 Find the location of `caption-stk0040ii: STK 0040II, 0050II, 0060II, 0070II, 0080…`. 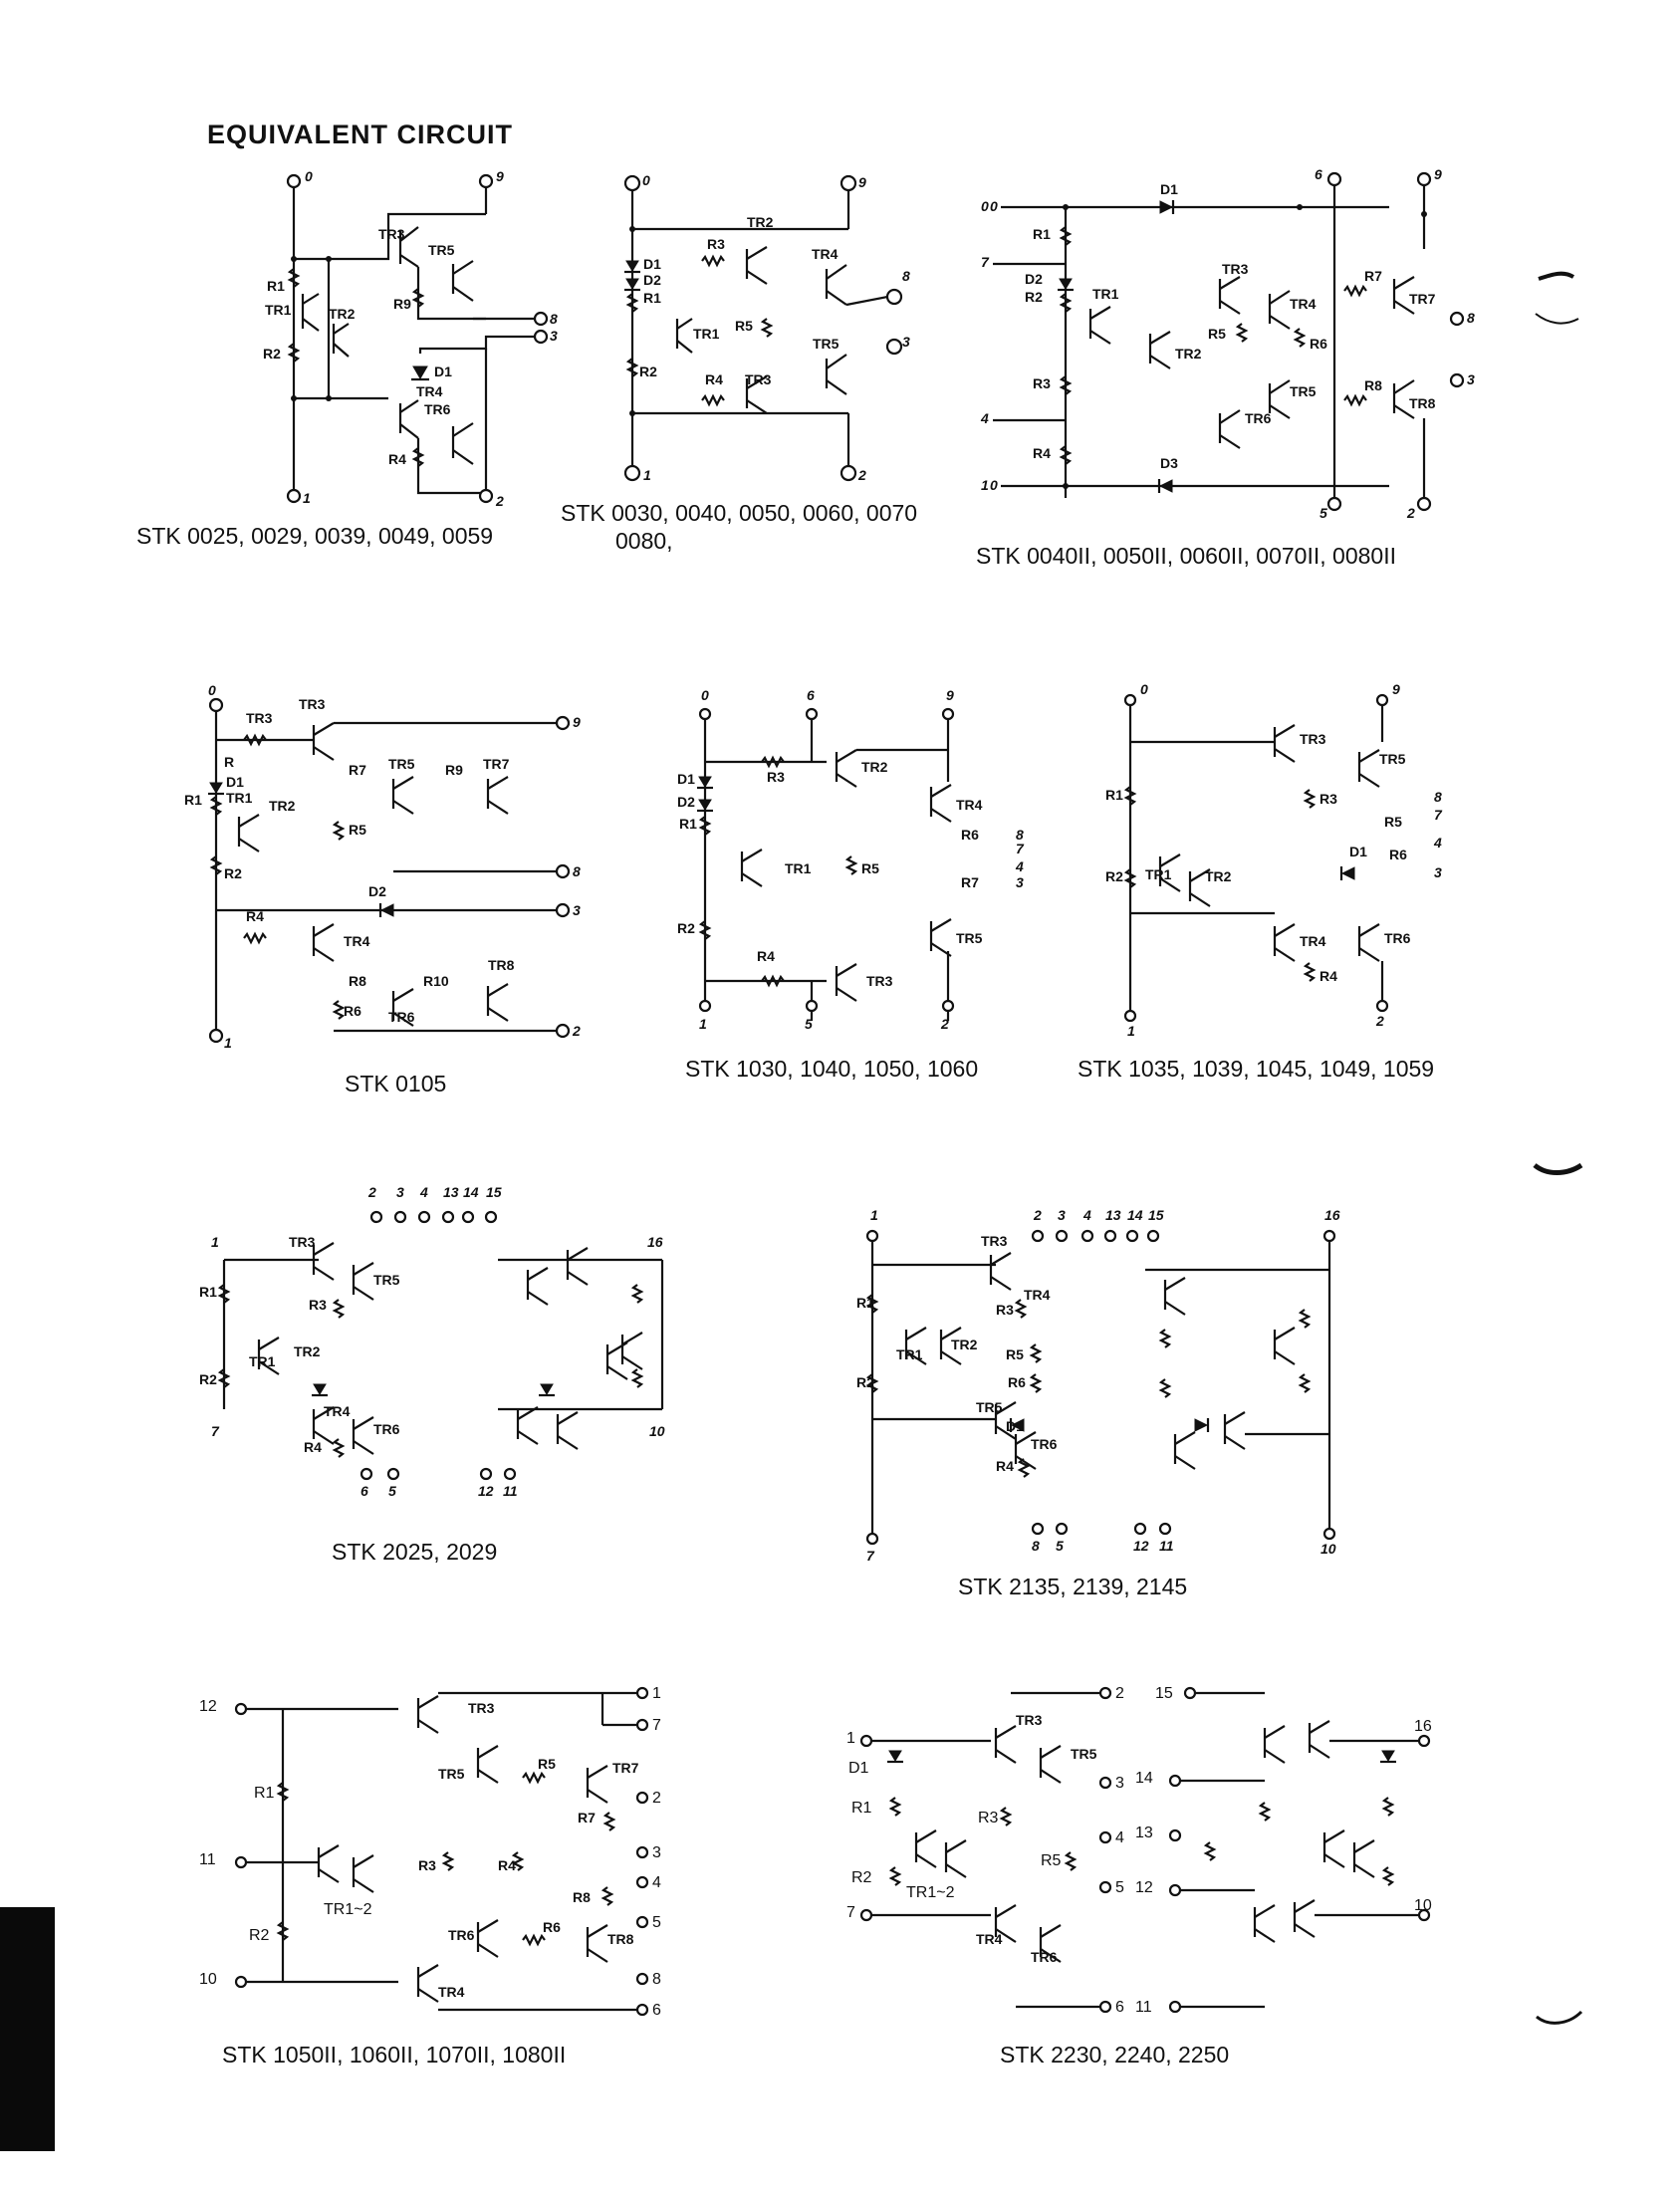

caption-stk0040ii: STK 0040II, 0050II, 0060II, 0070II, 0080… is located at coordinates (1186, 556).